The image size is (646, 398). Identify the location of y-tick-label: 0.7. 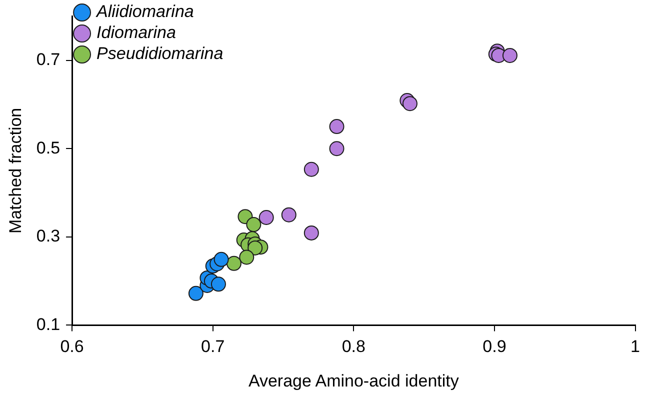
(48, 60).